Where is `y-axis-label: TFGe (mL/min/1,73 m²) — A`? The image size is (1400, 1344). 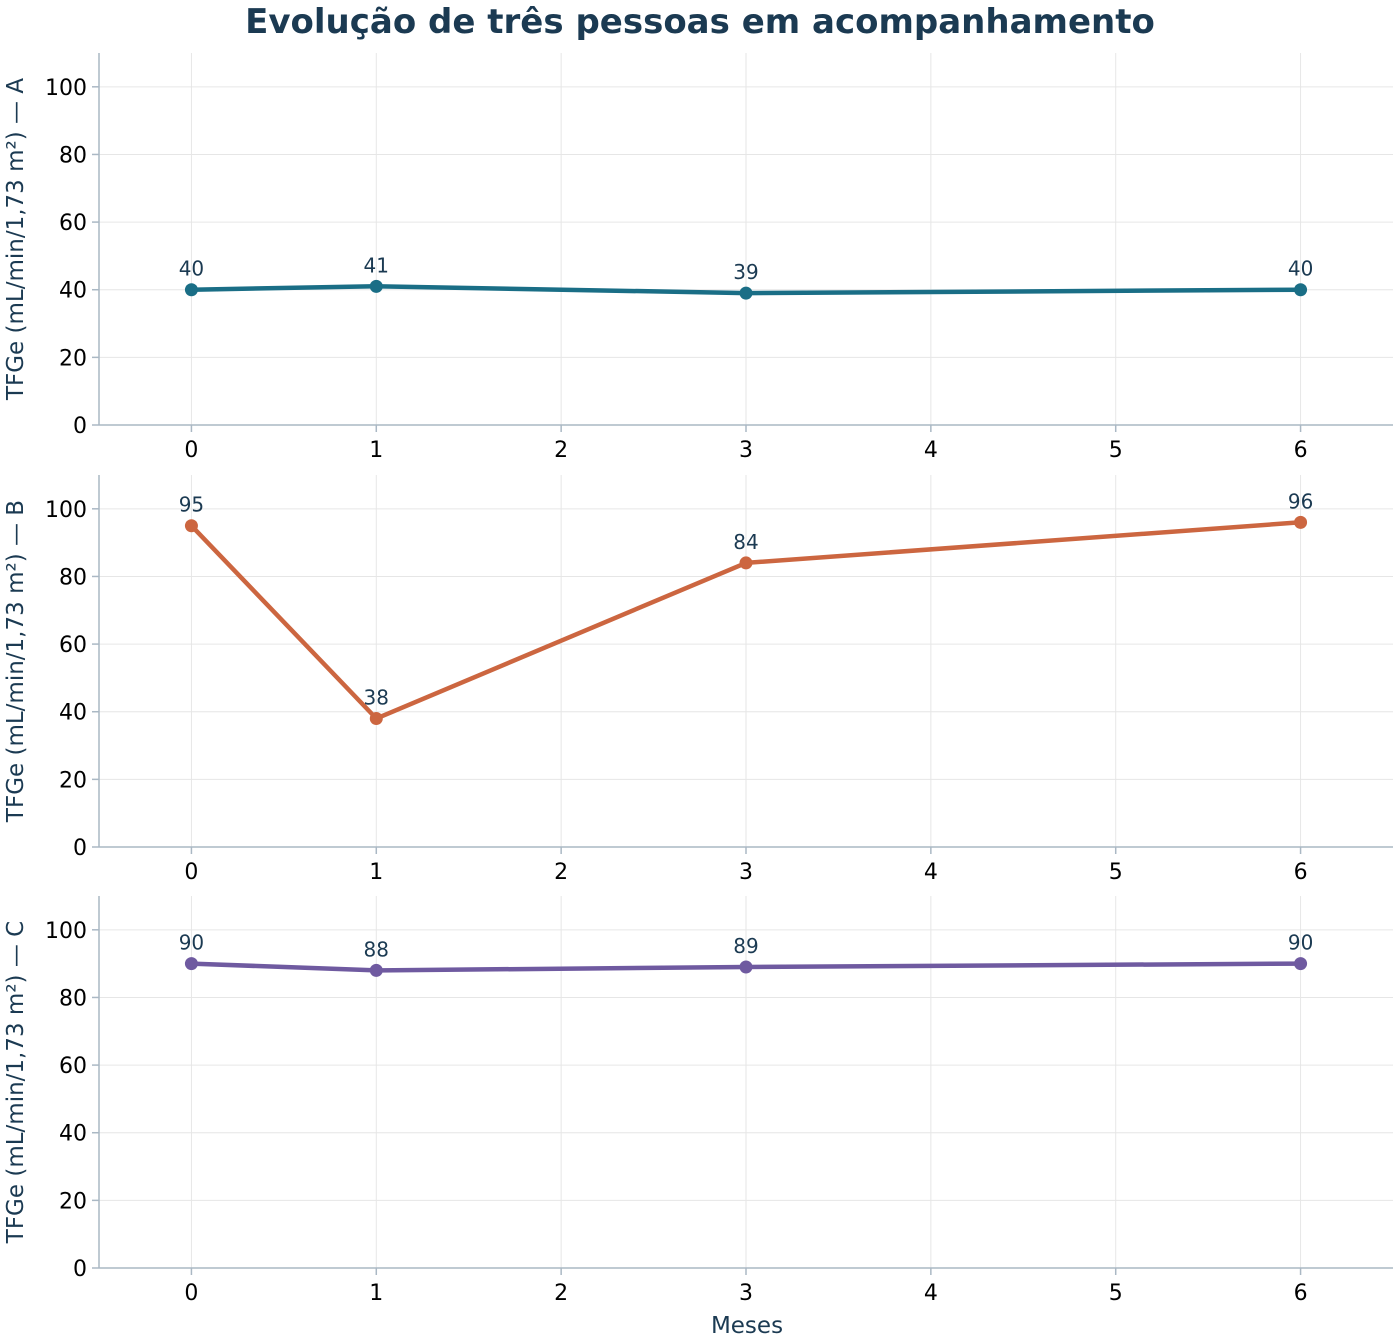
y-axis-label: TFGe (mL/min/1,73 m²) — A is located at coordinates (16, 239).